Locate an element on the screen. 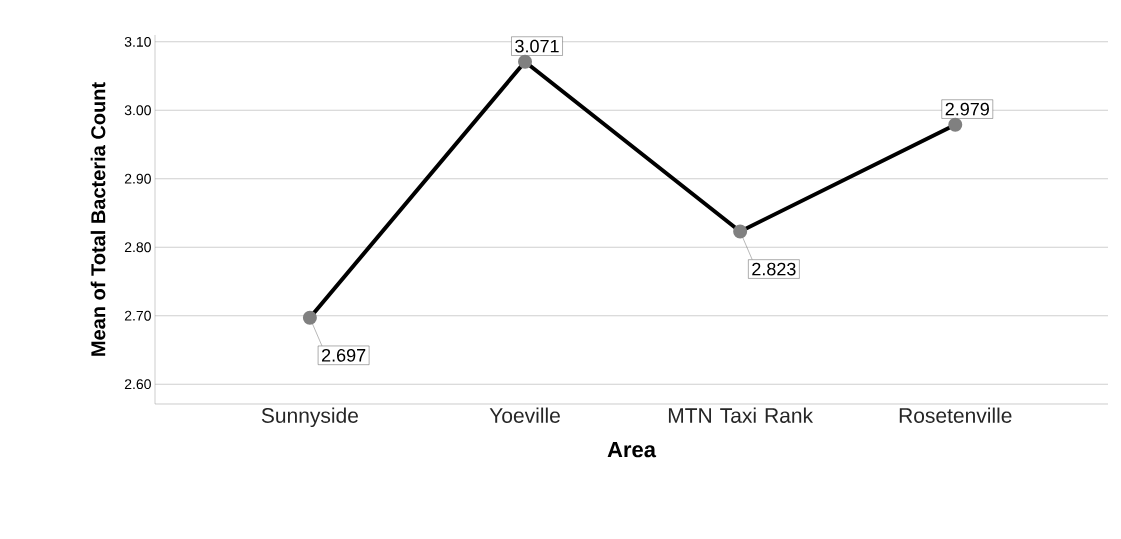 This screenshot has width=1121, height=539. data-label: 3.071 is located at coordinates (537, 46).